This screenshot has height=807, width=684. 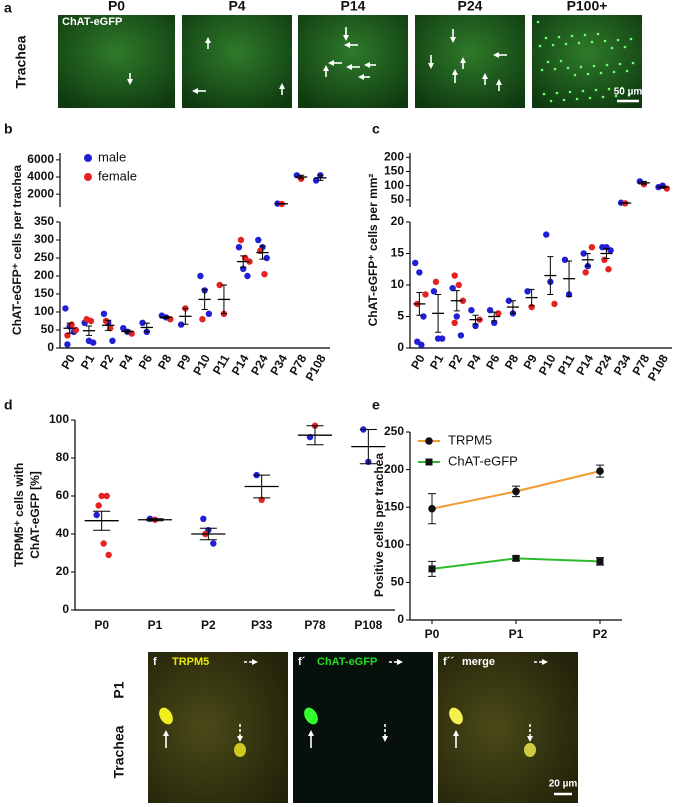 What do you see at coordinates (8, 8) in the screenshot?
I see `panel-letter: a` at bounding box center [8, 8].